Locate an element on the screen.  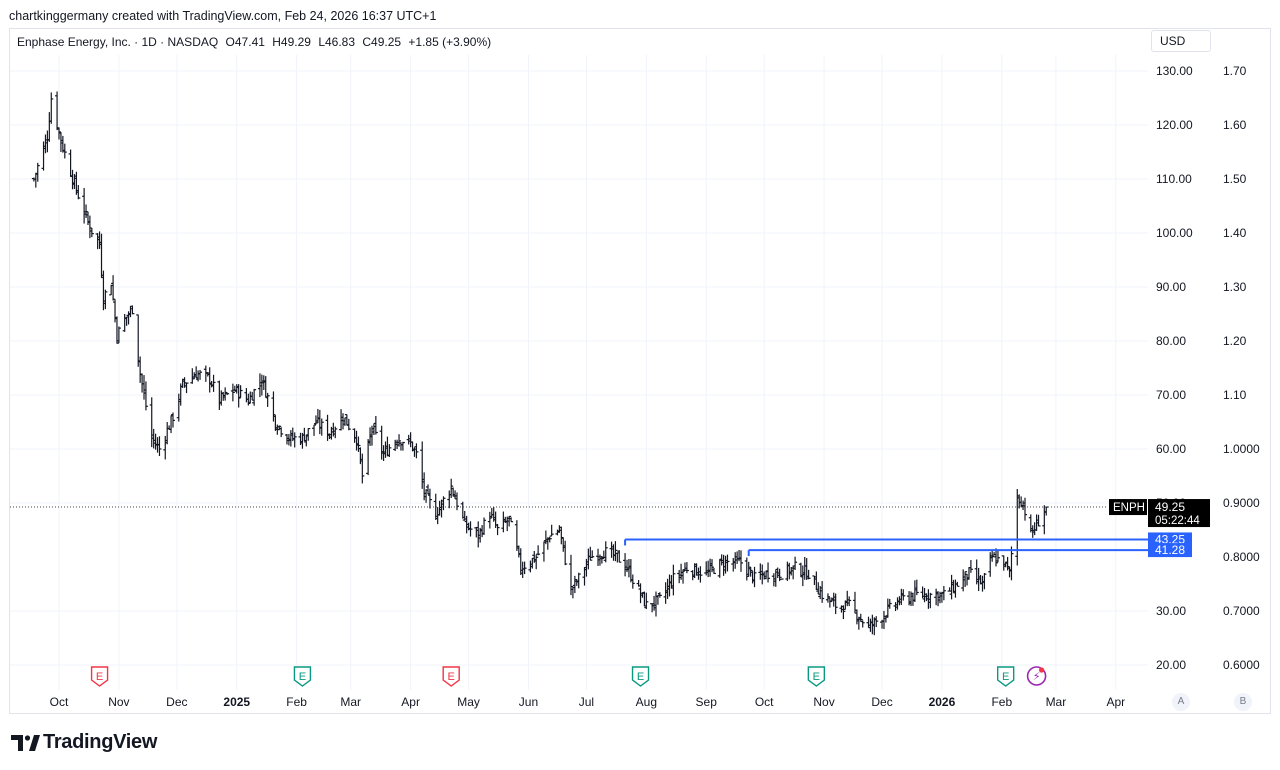
tradingview-mark-icon is located at coordinates (26, 743).